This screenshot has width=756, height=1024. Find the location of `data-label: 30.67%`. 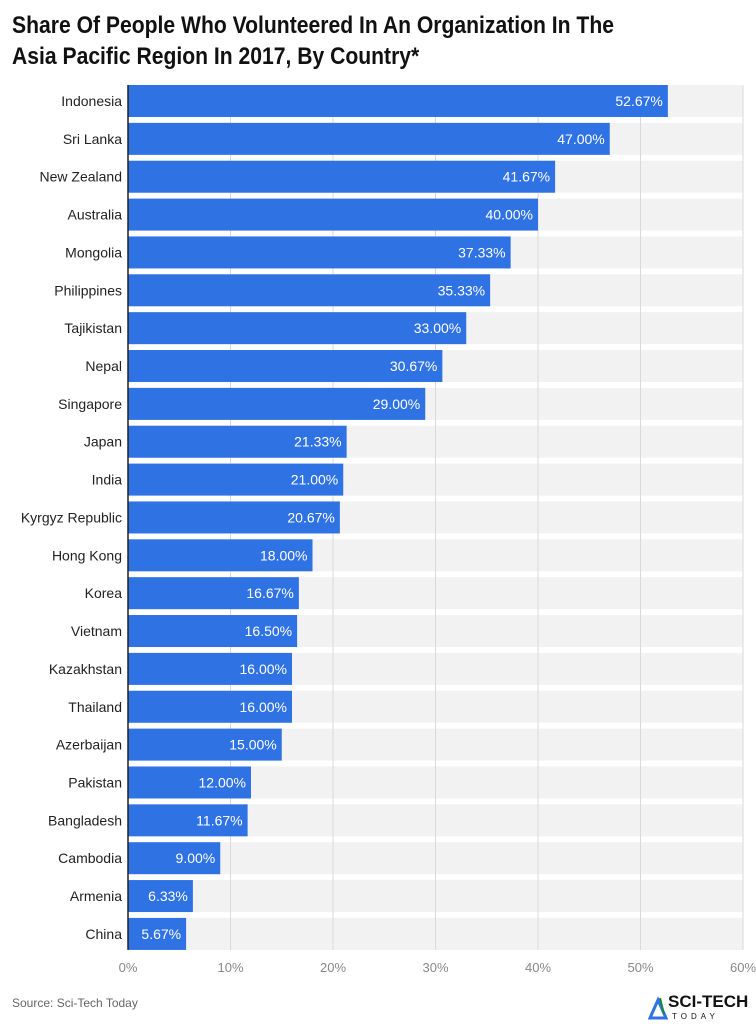

data-label: 30.67% is located at coordinates (413, 366).